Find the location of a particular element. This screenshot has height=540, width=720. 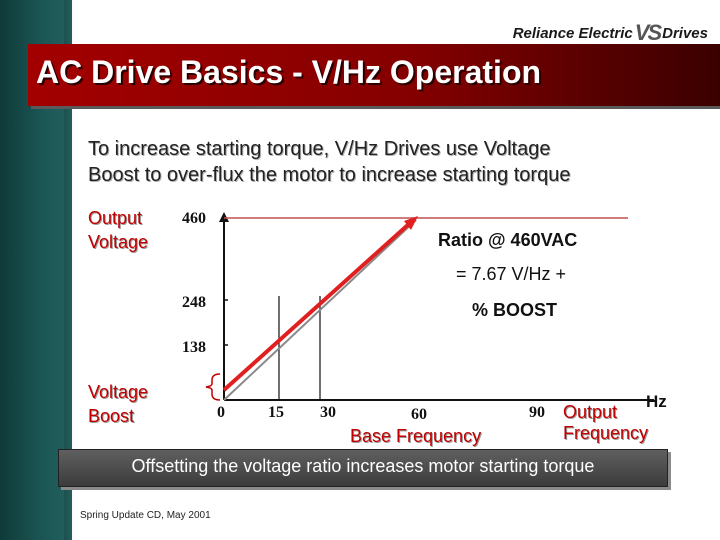

page-title: AC Drive Basics - V/Hz Operation is located at coordinates (289, 72).